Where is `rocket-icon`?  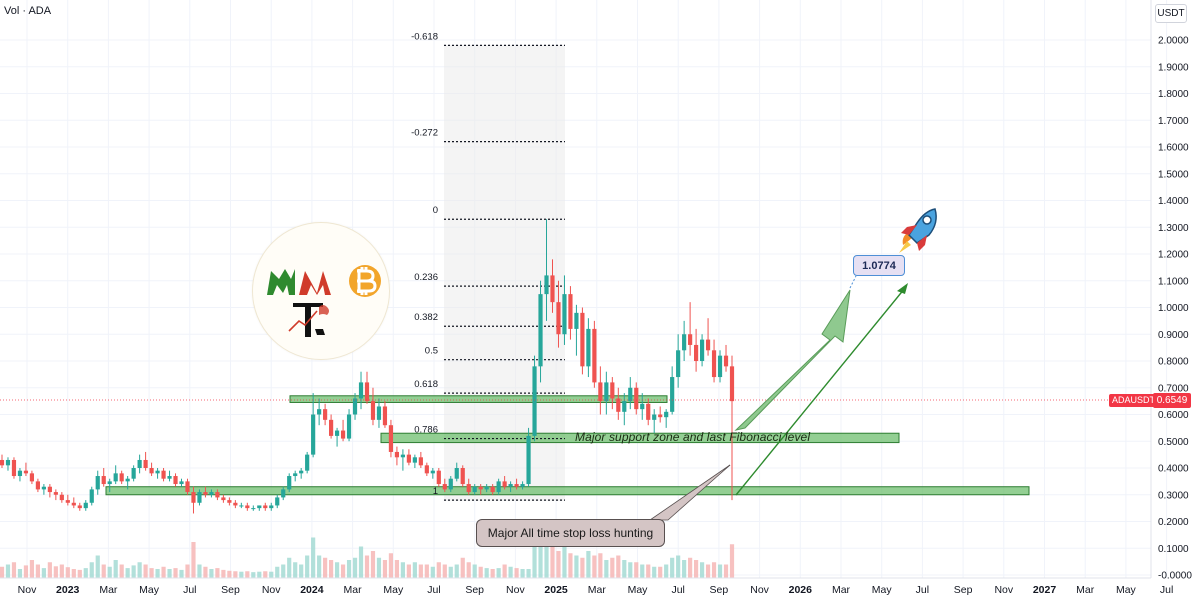
rocket-icon is located at coordinates (919, 233).